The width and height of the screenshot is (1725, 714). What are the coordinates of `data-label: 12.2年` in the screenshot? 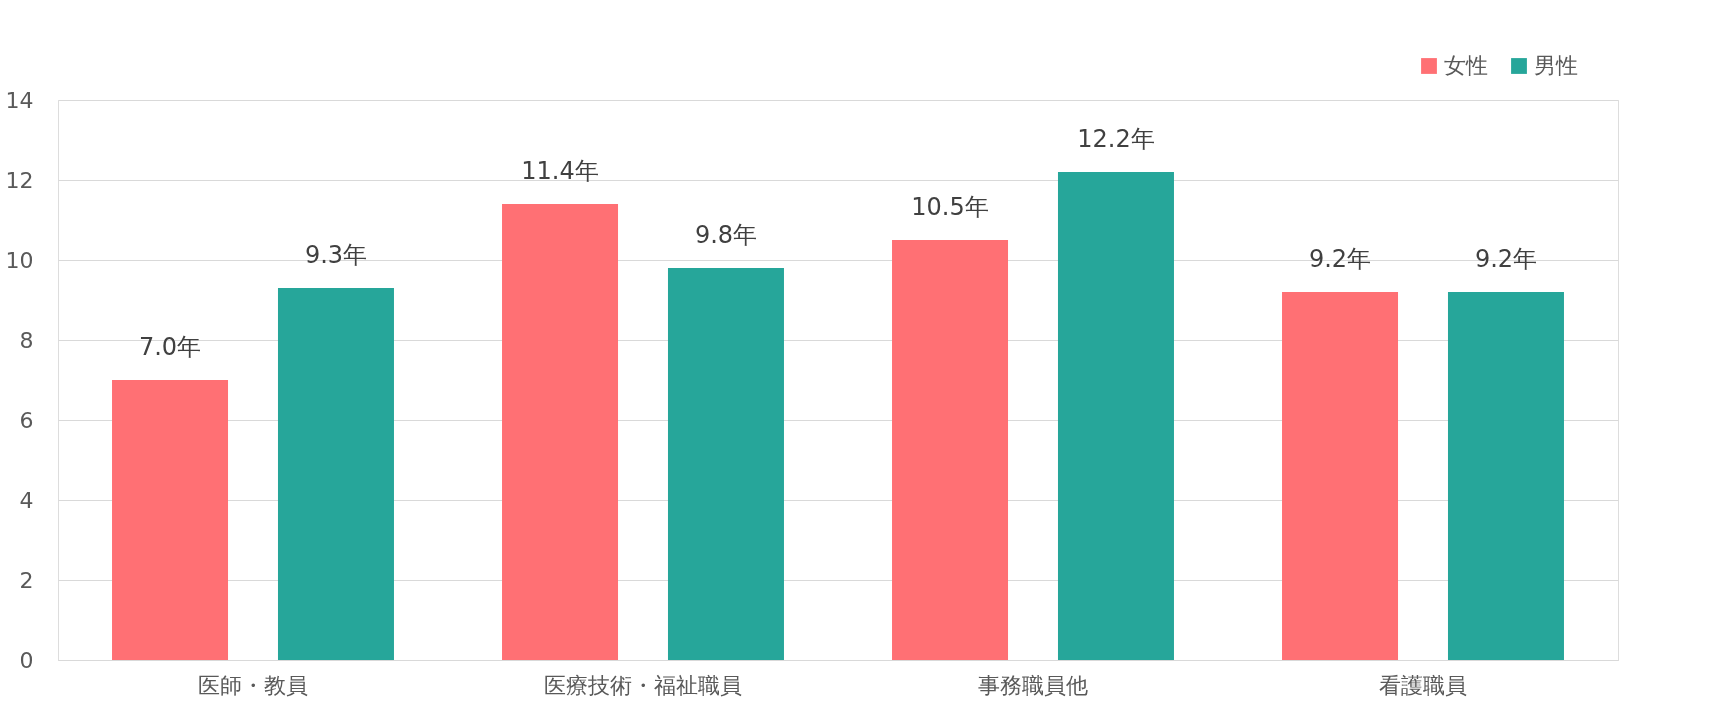 It's located at (1116, 139).